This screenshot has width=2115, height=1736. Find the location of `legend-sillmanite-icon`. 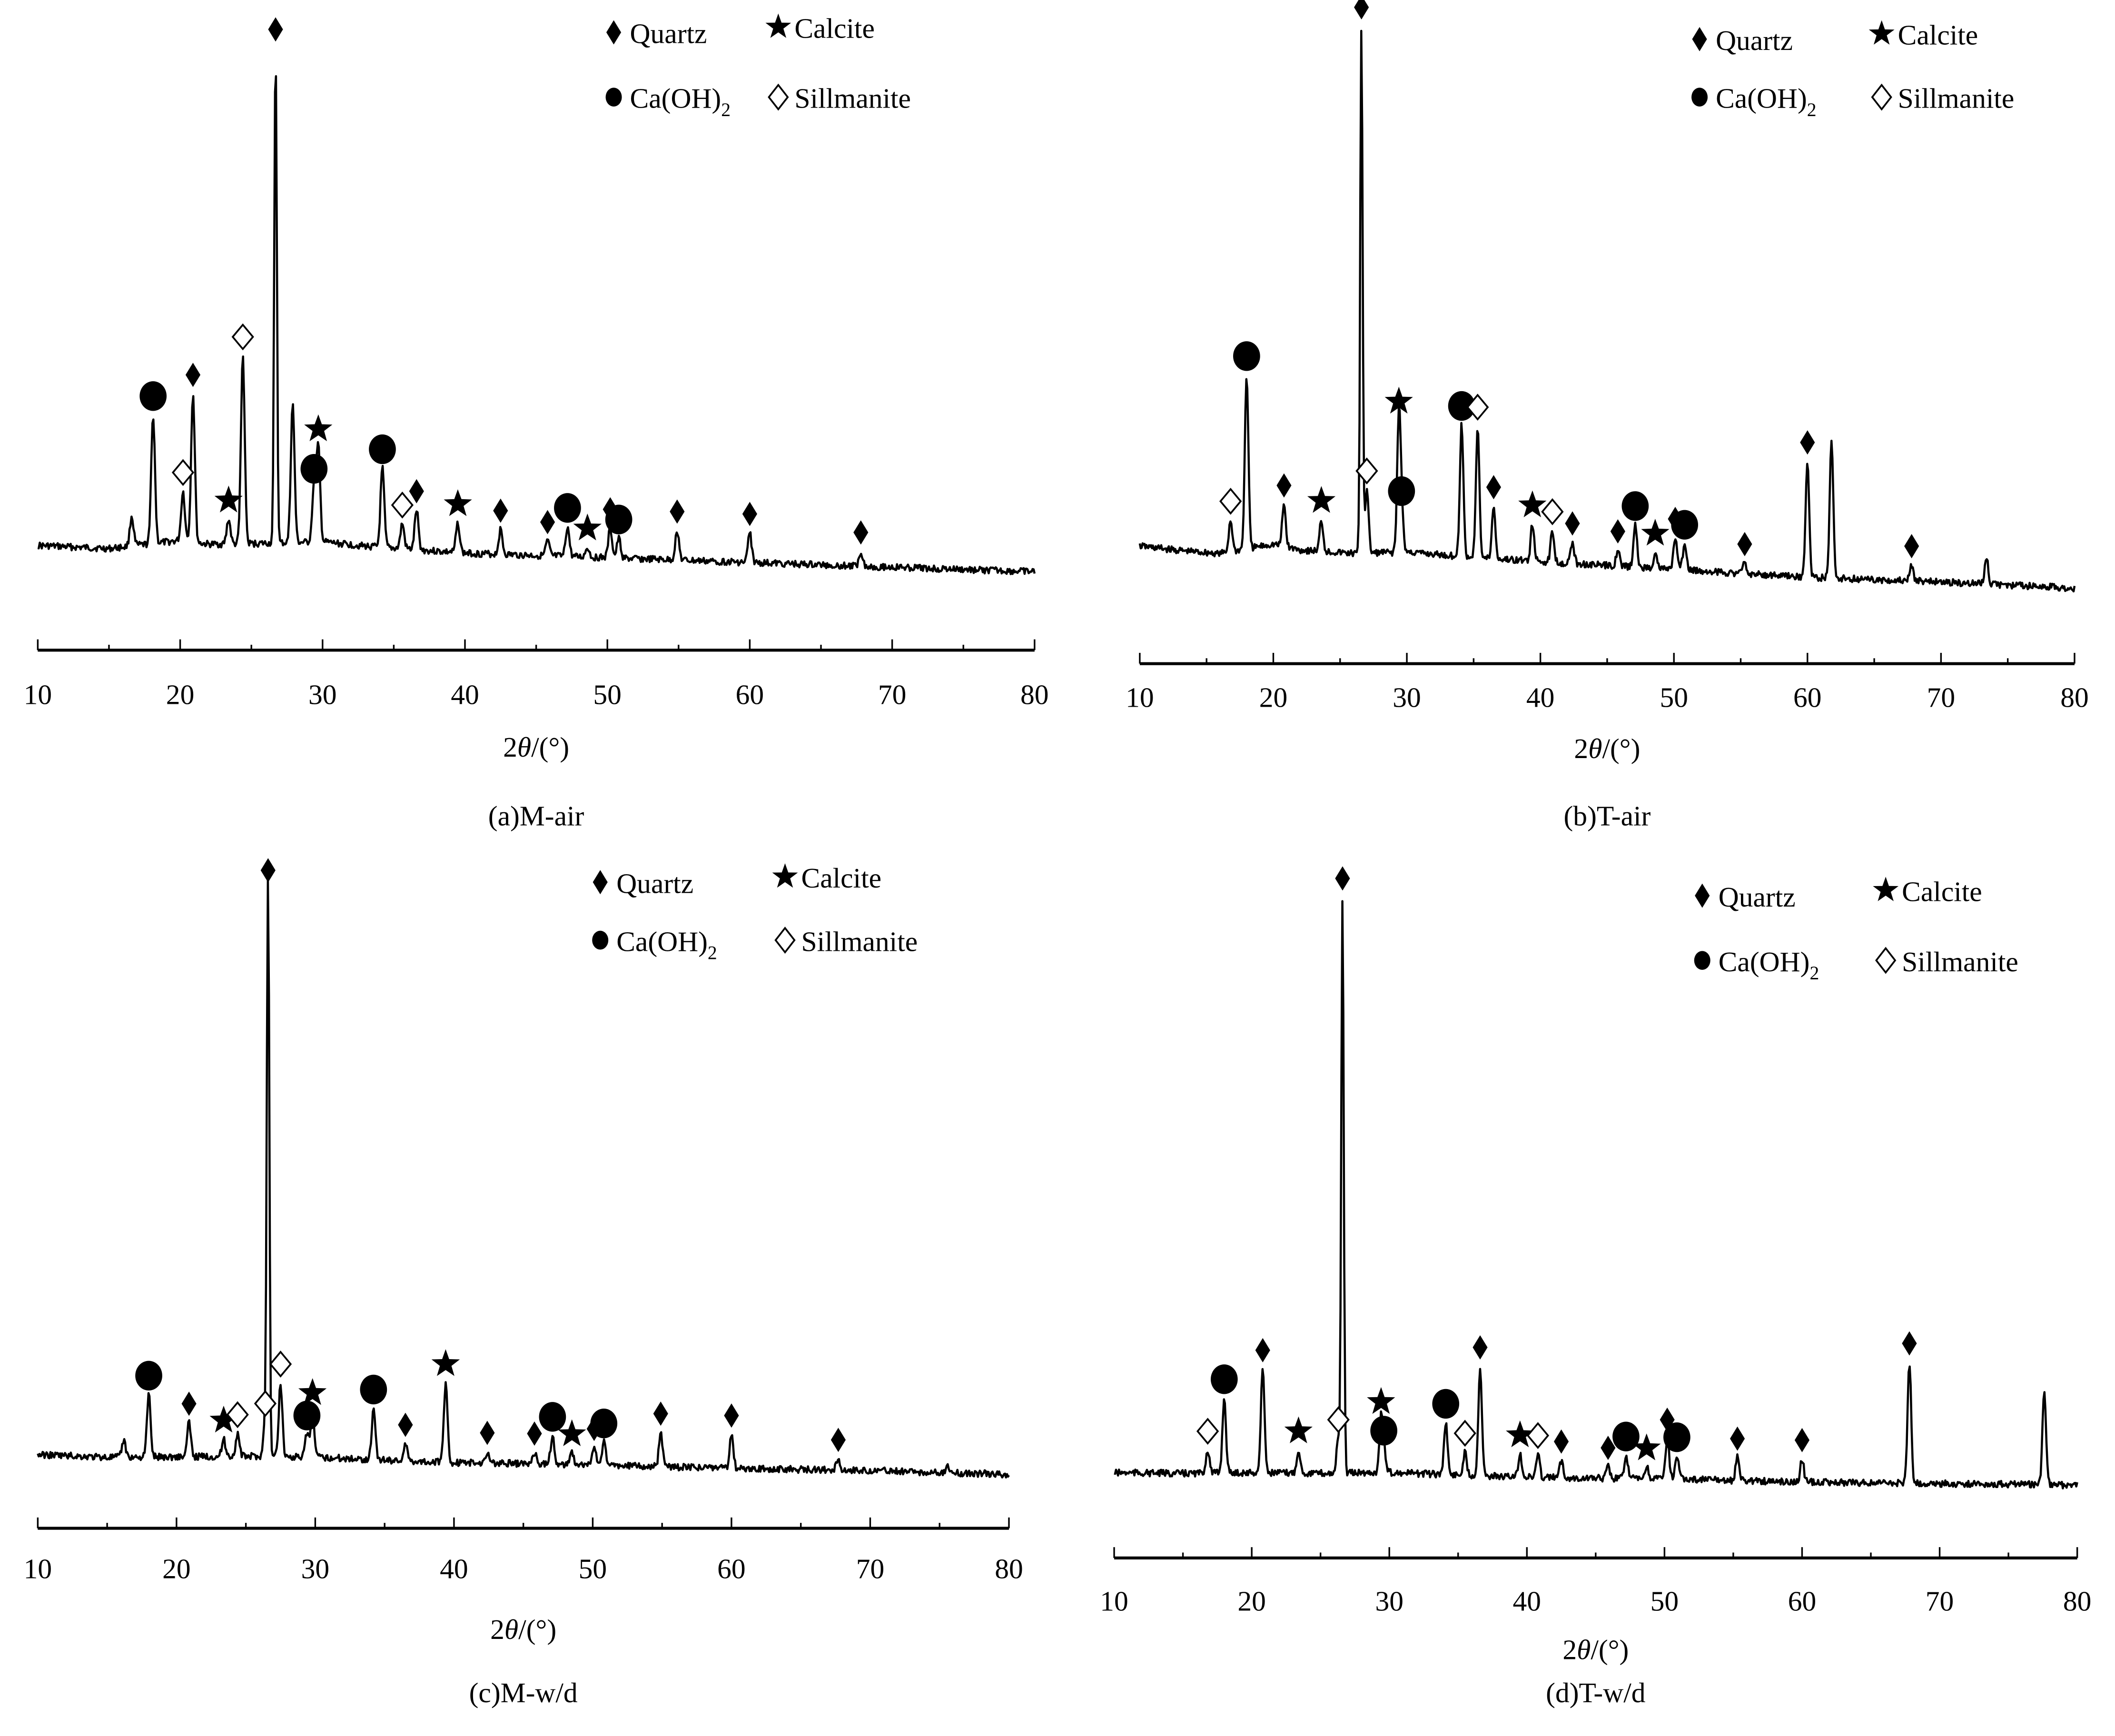

legend-sillmanite-icon is located at coordinates (1881, 97).